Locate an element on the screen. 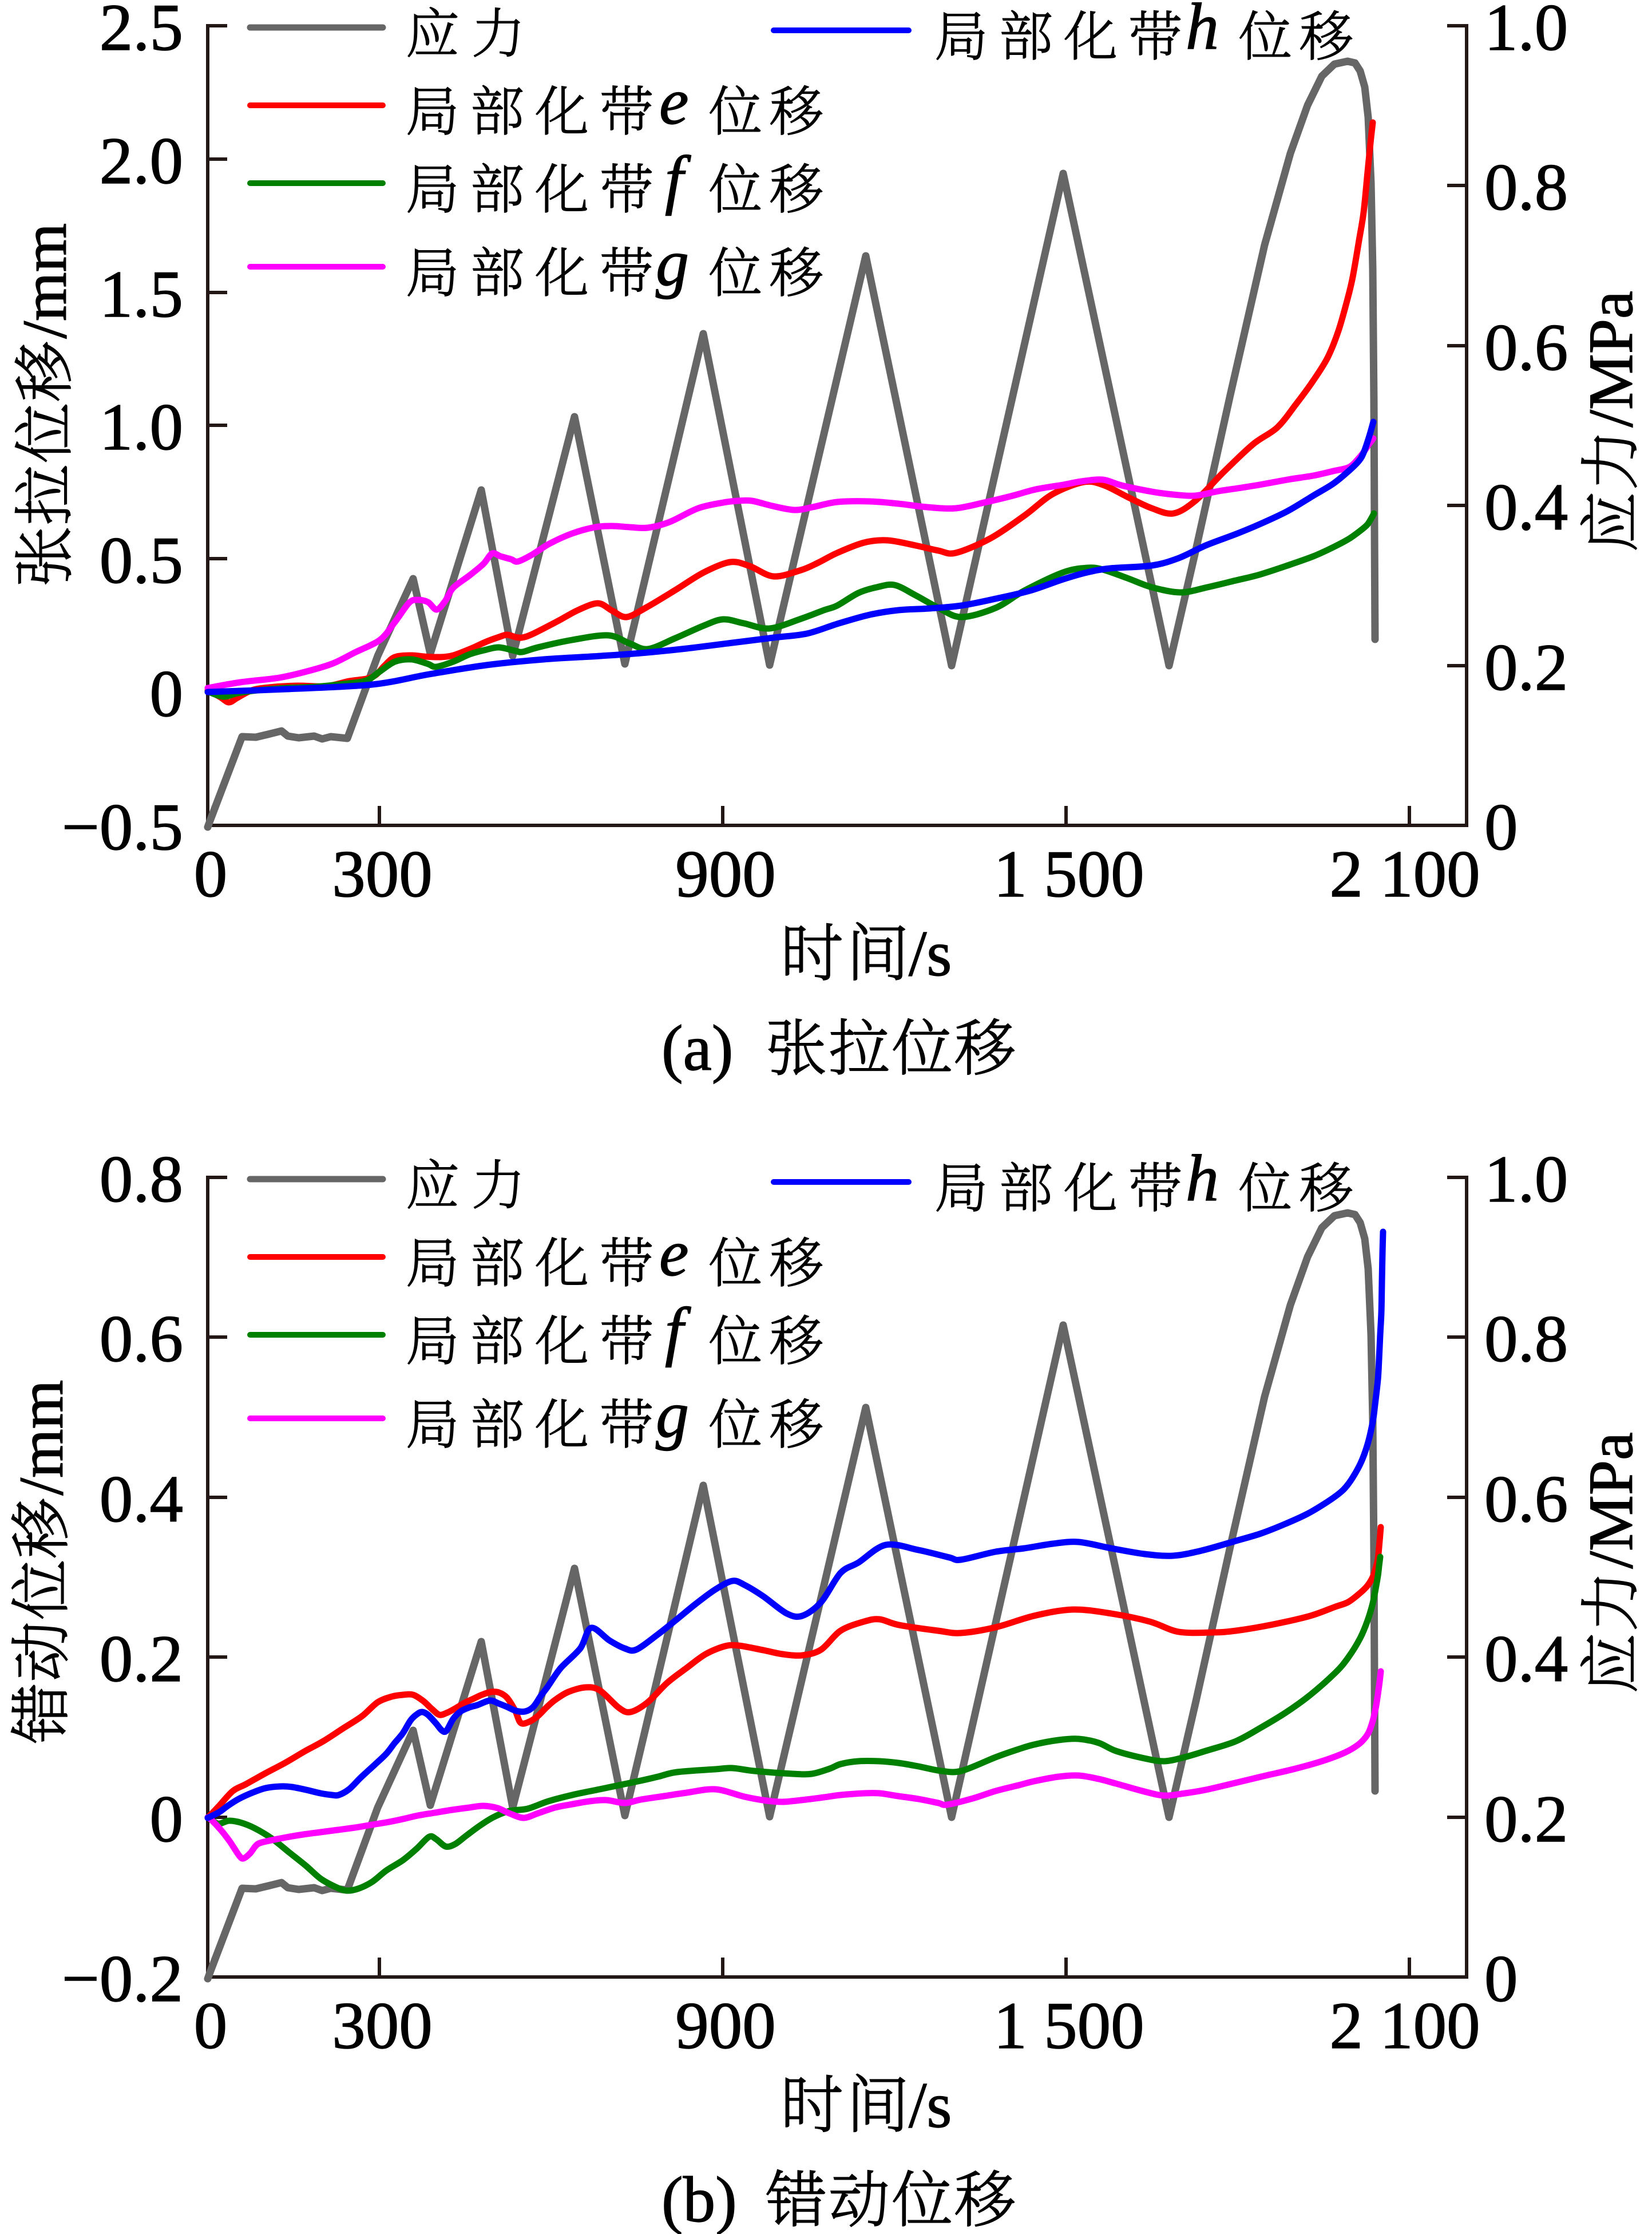 The height and width of the screenshot is (2234, 1652). svg-text: 0.5 is located at coordinates (141, 561).